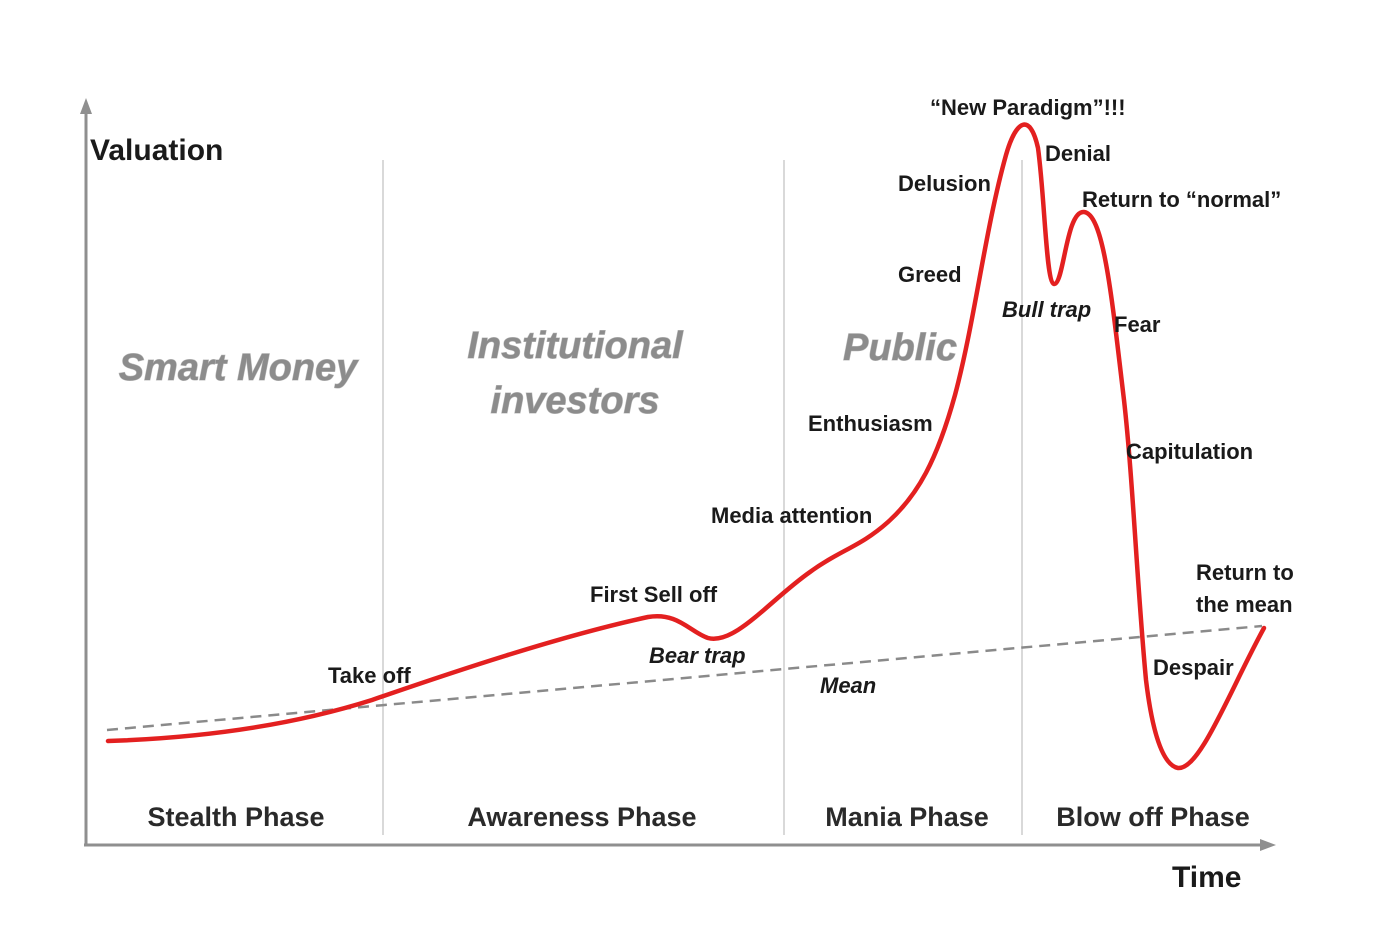 The image size is (1400, 939). What do you see at coordinates (930, 274) in the screenshot?
I see `stage-greed: Greed` at bounding box center [930, 274].